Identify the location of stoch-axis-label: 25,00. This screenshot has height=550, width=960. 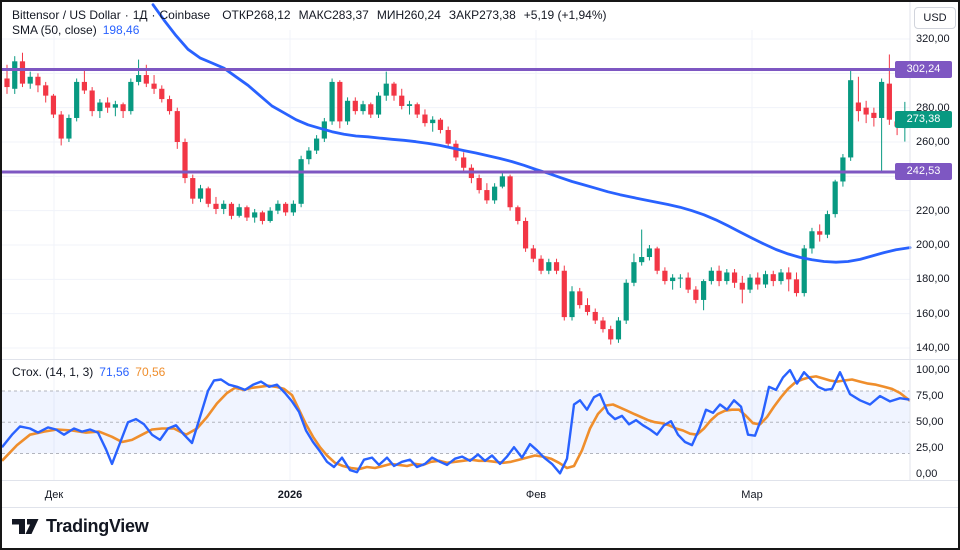
(930, 448).